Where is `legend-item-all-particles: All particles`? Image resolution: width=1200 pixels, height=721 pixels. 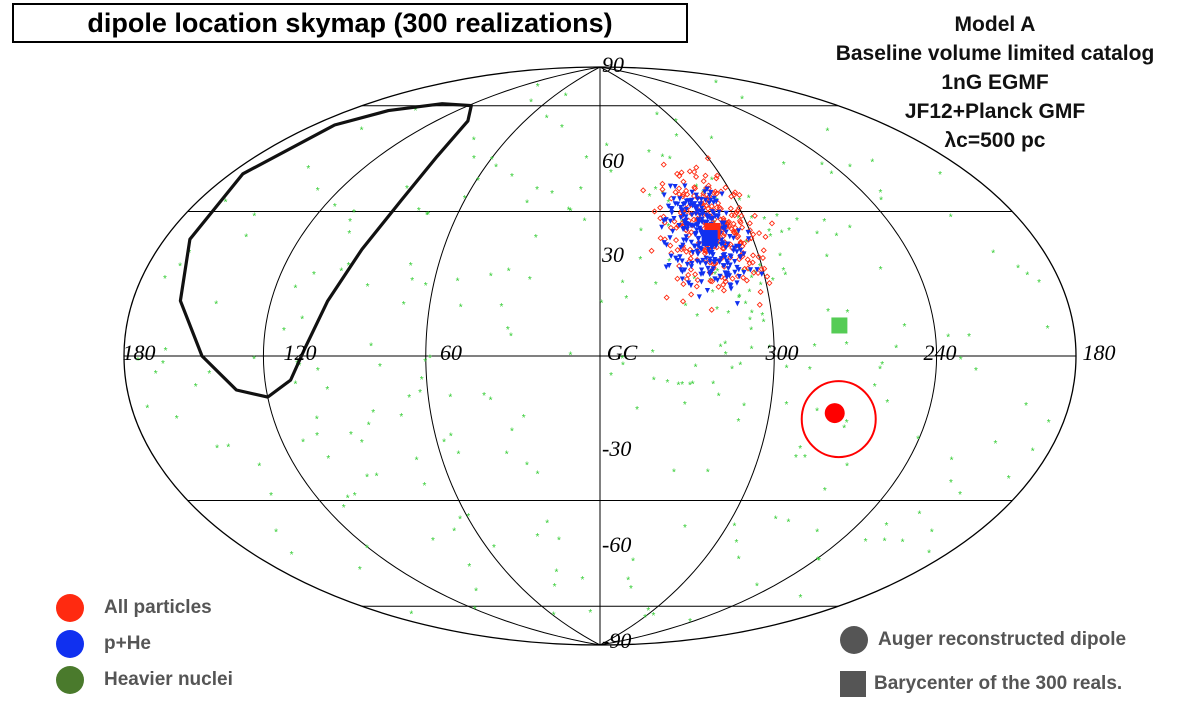 legend-item-all-particles: All particles is located at coordinates (144, 608).